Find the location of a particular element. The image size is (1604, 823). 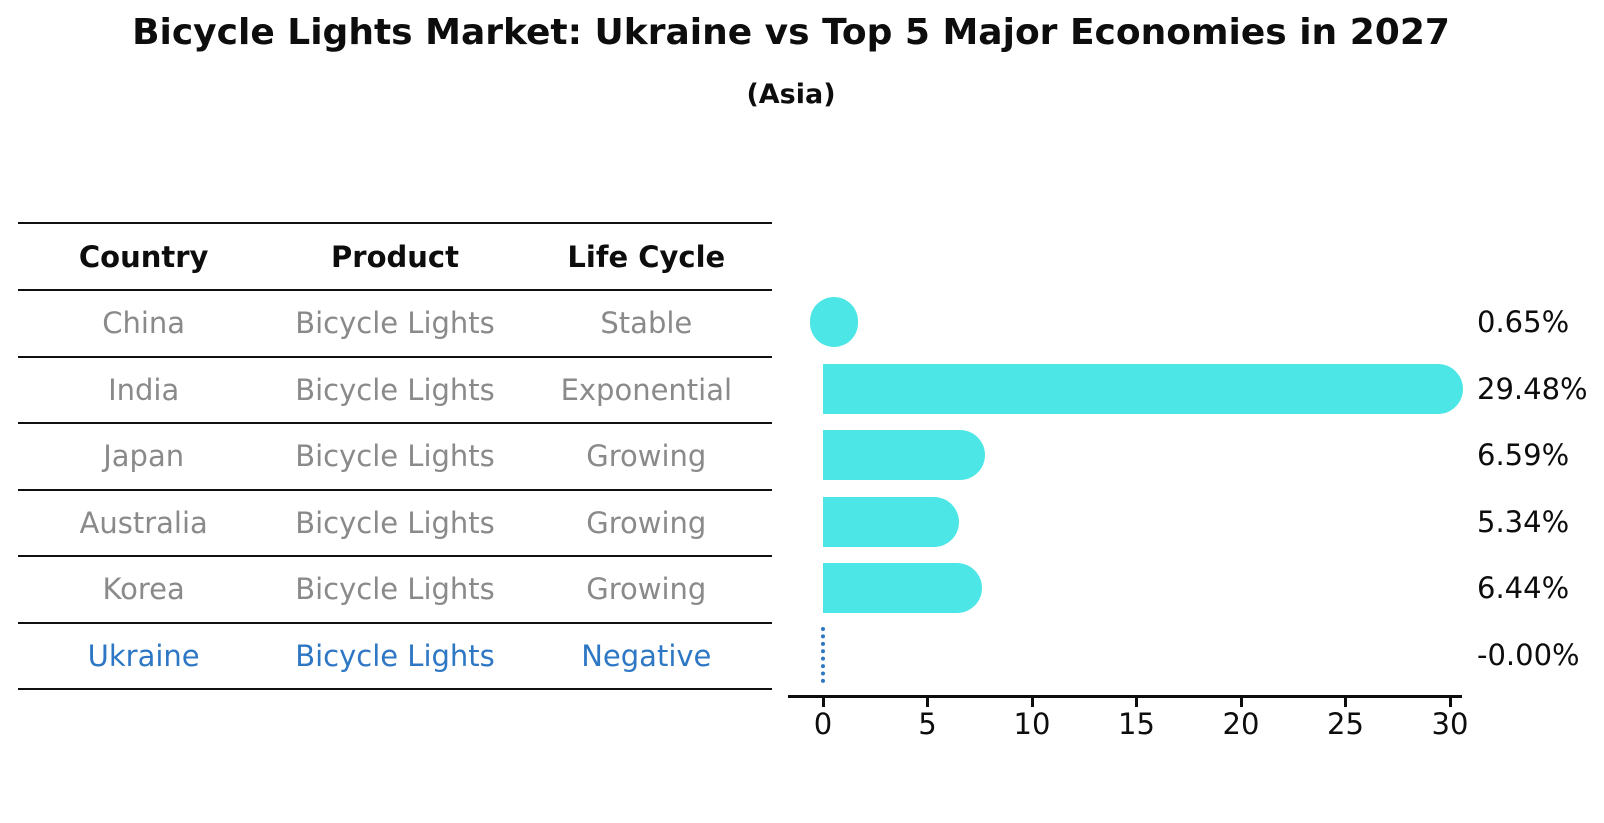

col-header-lifecycle: Life Cycle is located at coordinates (646, 256).